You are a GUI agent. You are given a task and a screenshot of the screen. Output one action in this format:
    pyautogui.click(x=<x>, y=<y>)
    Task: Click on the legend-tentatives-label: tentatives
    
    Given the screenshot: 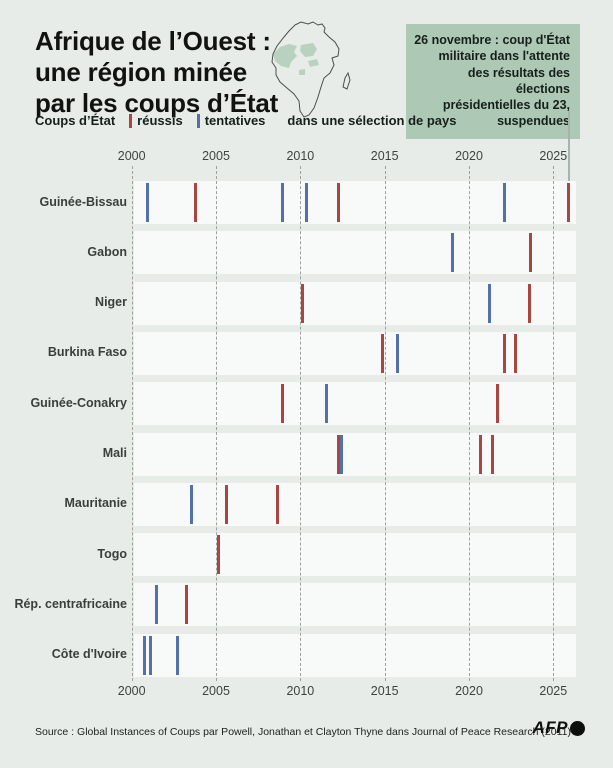 What is the action you would take?
    pyautogui.click(x=235, y=120)
    